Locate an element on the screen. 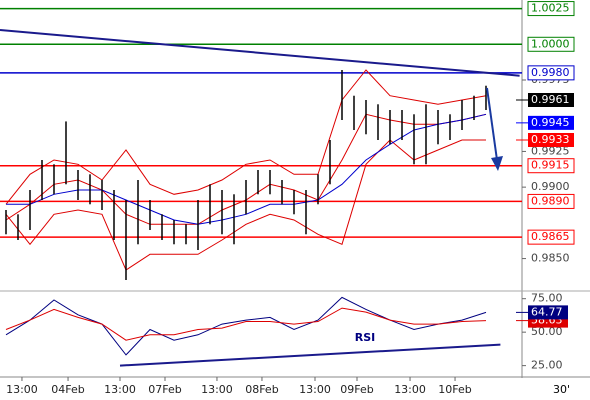 This screenshot has height=400, width=590. y-tick-label: 75.00 is located at coordinates (547, 298).